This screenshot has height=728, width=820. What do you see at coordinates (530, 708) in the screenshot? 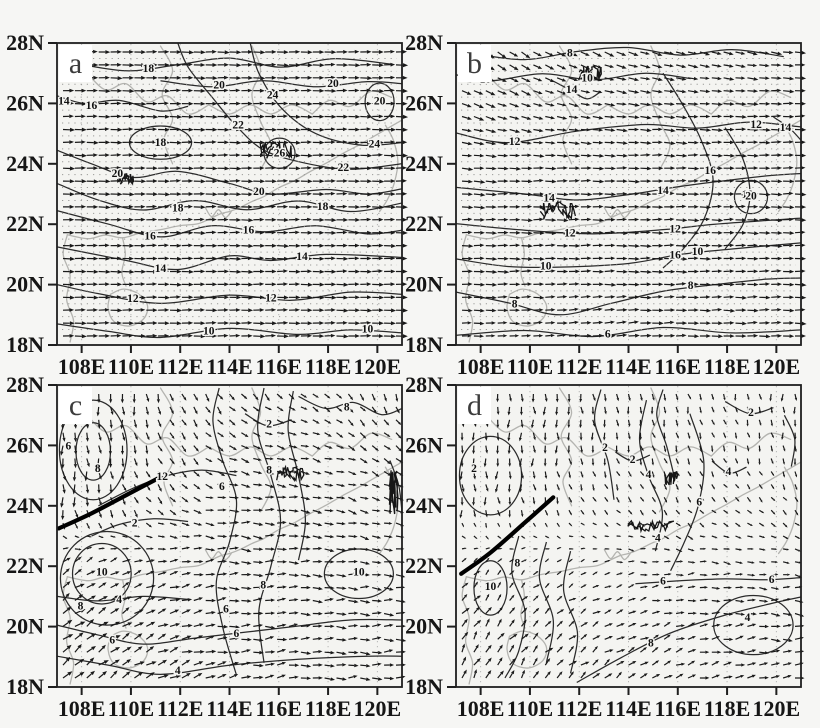
I see `x-tick-label: 110E` at bounding box center [530, 708].